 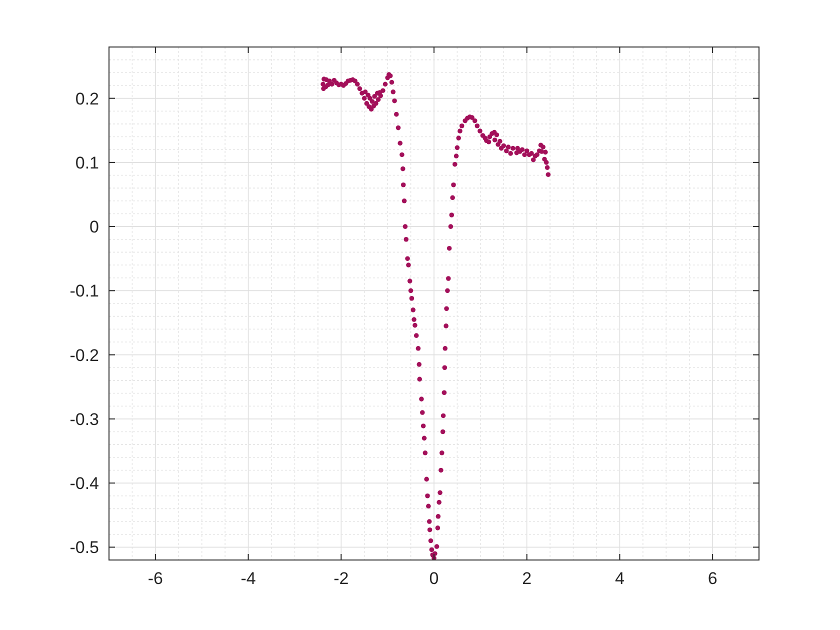 I want to click on y-tick-label: -0.1, so click(x=84, y=291).